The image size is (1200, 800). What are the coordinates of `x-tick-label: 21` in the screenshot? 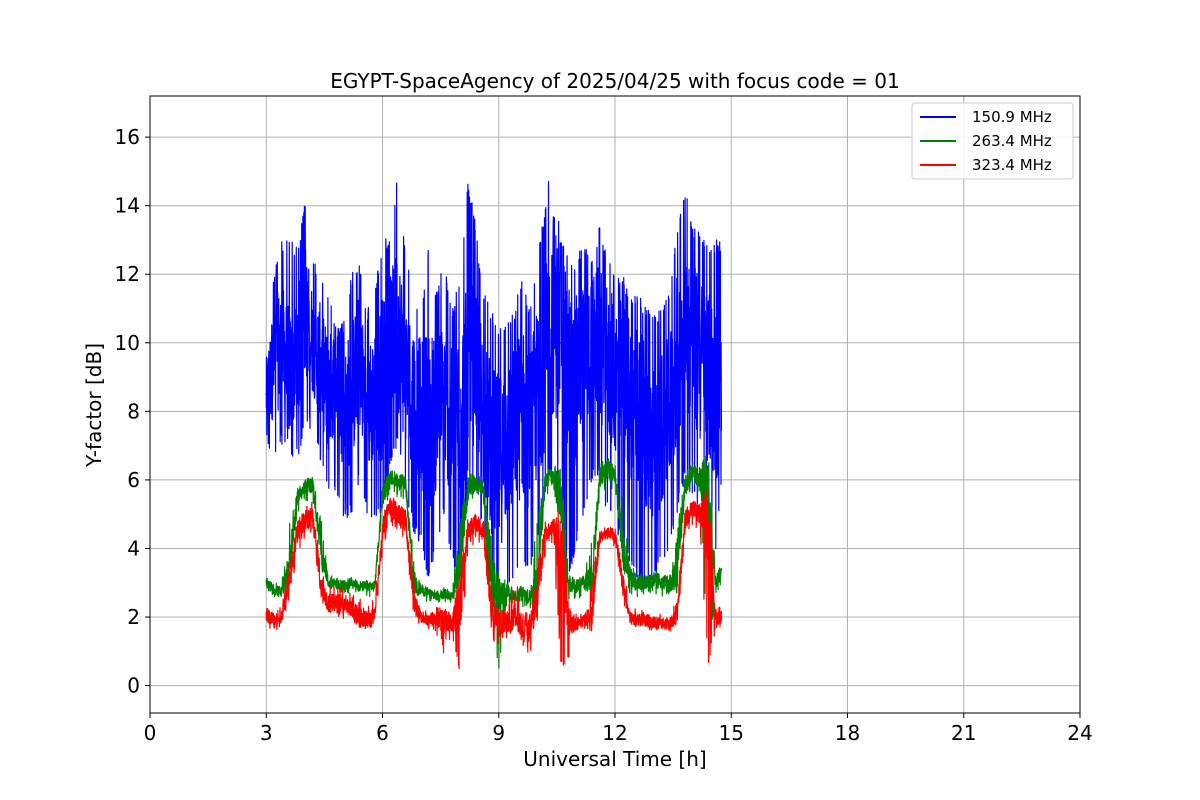 It's located at (963, 733).